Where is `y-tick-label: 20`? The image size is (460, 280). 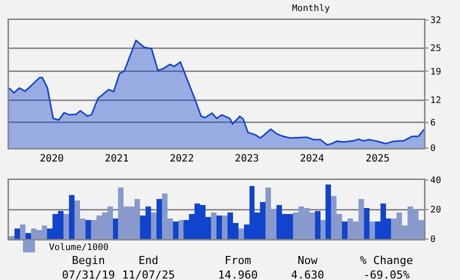
y-tick-label: 20 is located at coordinates (436, 211).